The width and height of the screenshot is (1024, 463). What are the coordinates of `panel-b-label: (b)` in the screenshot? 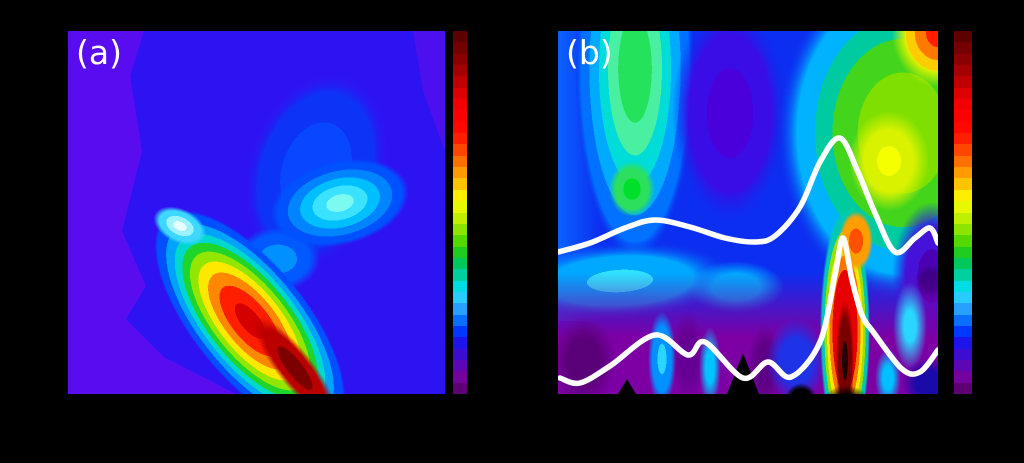 It's located at (589, 52).